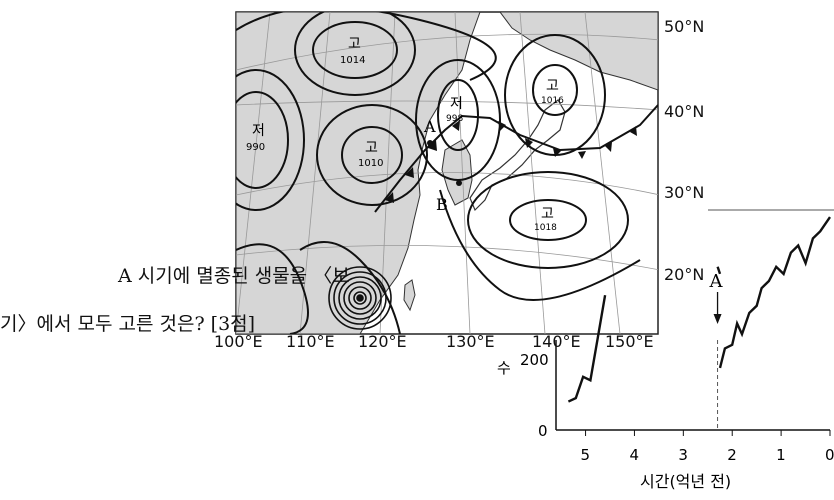  Describe the element at coordinates (434, 341) in the screenshot. I see `longitude-labels: 100°E 110°E 120°E 130°E 140°E 150°E` at that location.